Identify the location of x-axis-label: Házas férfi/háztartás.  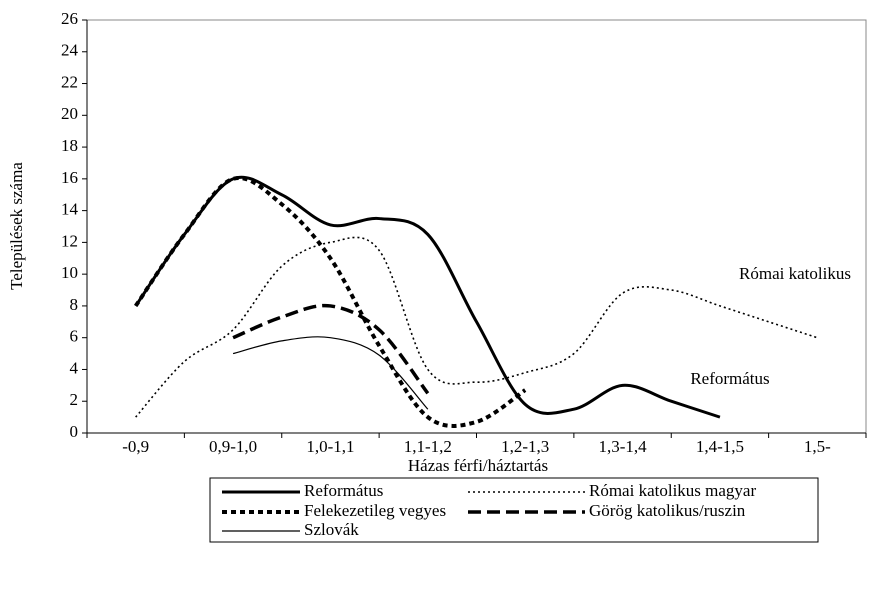
(478, 465).